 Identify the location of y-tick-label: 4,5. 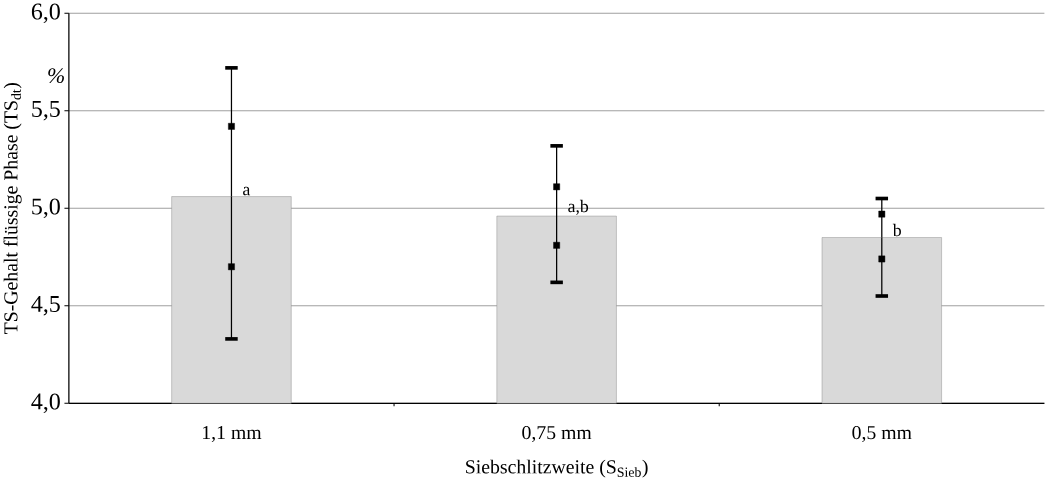
(45, 306).